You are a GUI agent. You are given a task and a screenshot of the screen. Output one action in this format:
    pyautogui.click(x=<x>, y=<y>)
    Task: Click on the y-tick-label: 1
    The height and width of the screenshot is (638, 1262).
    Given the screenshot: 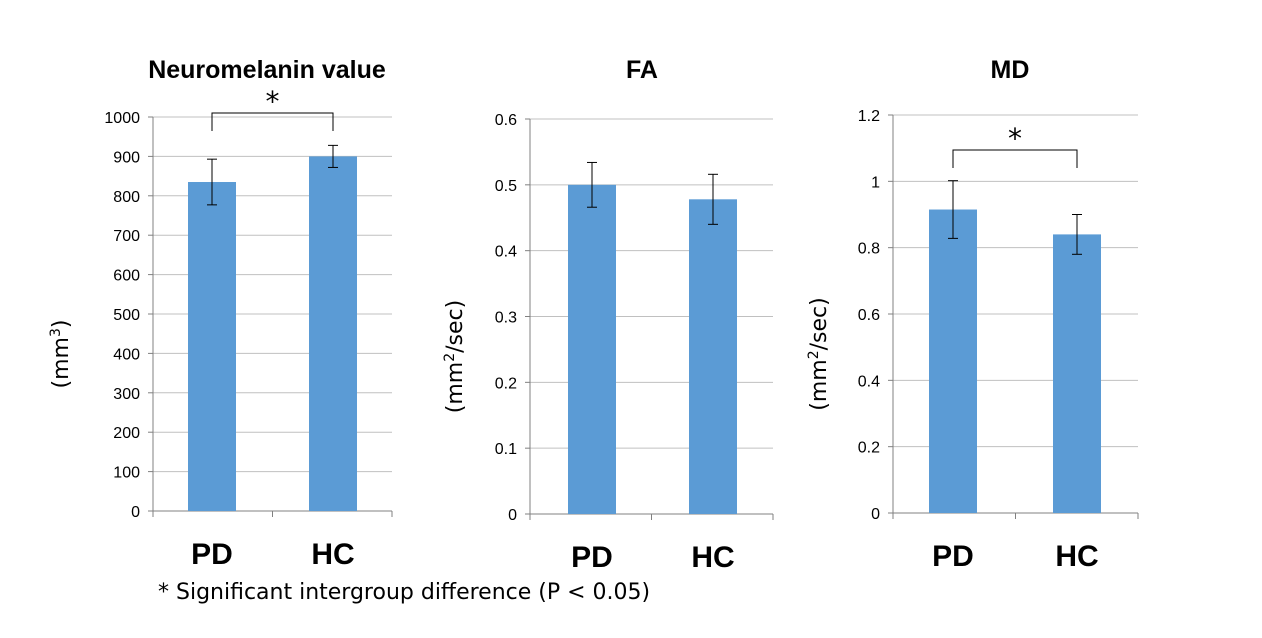 What is the action you would take?
    pyautogui.click(x=875, y=182)
    